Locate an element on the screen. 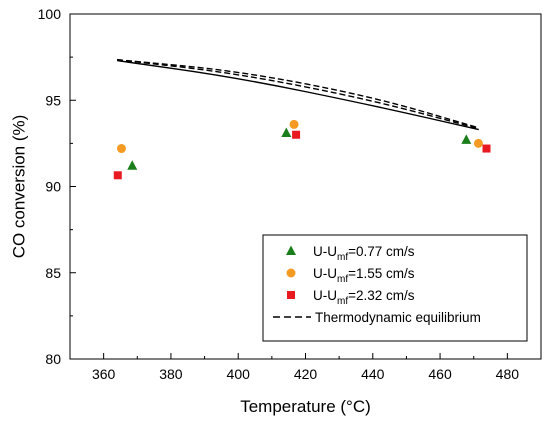 This screenshot has height=423, width=550. x-axis-ticks: 360 380 400 420 440 460 480 is located at coordinates (305, 367).